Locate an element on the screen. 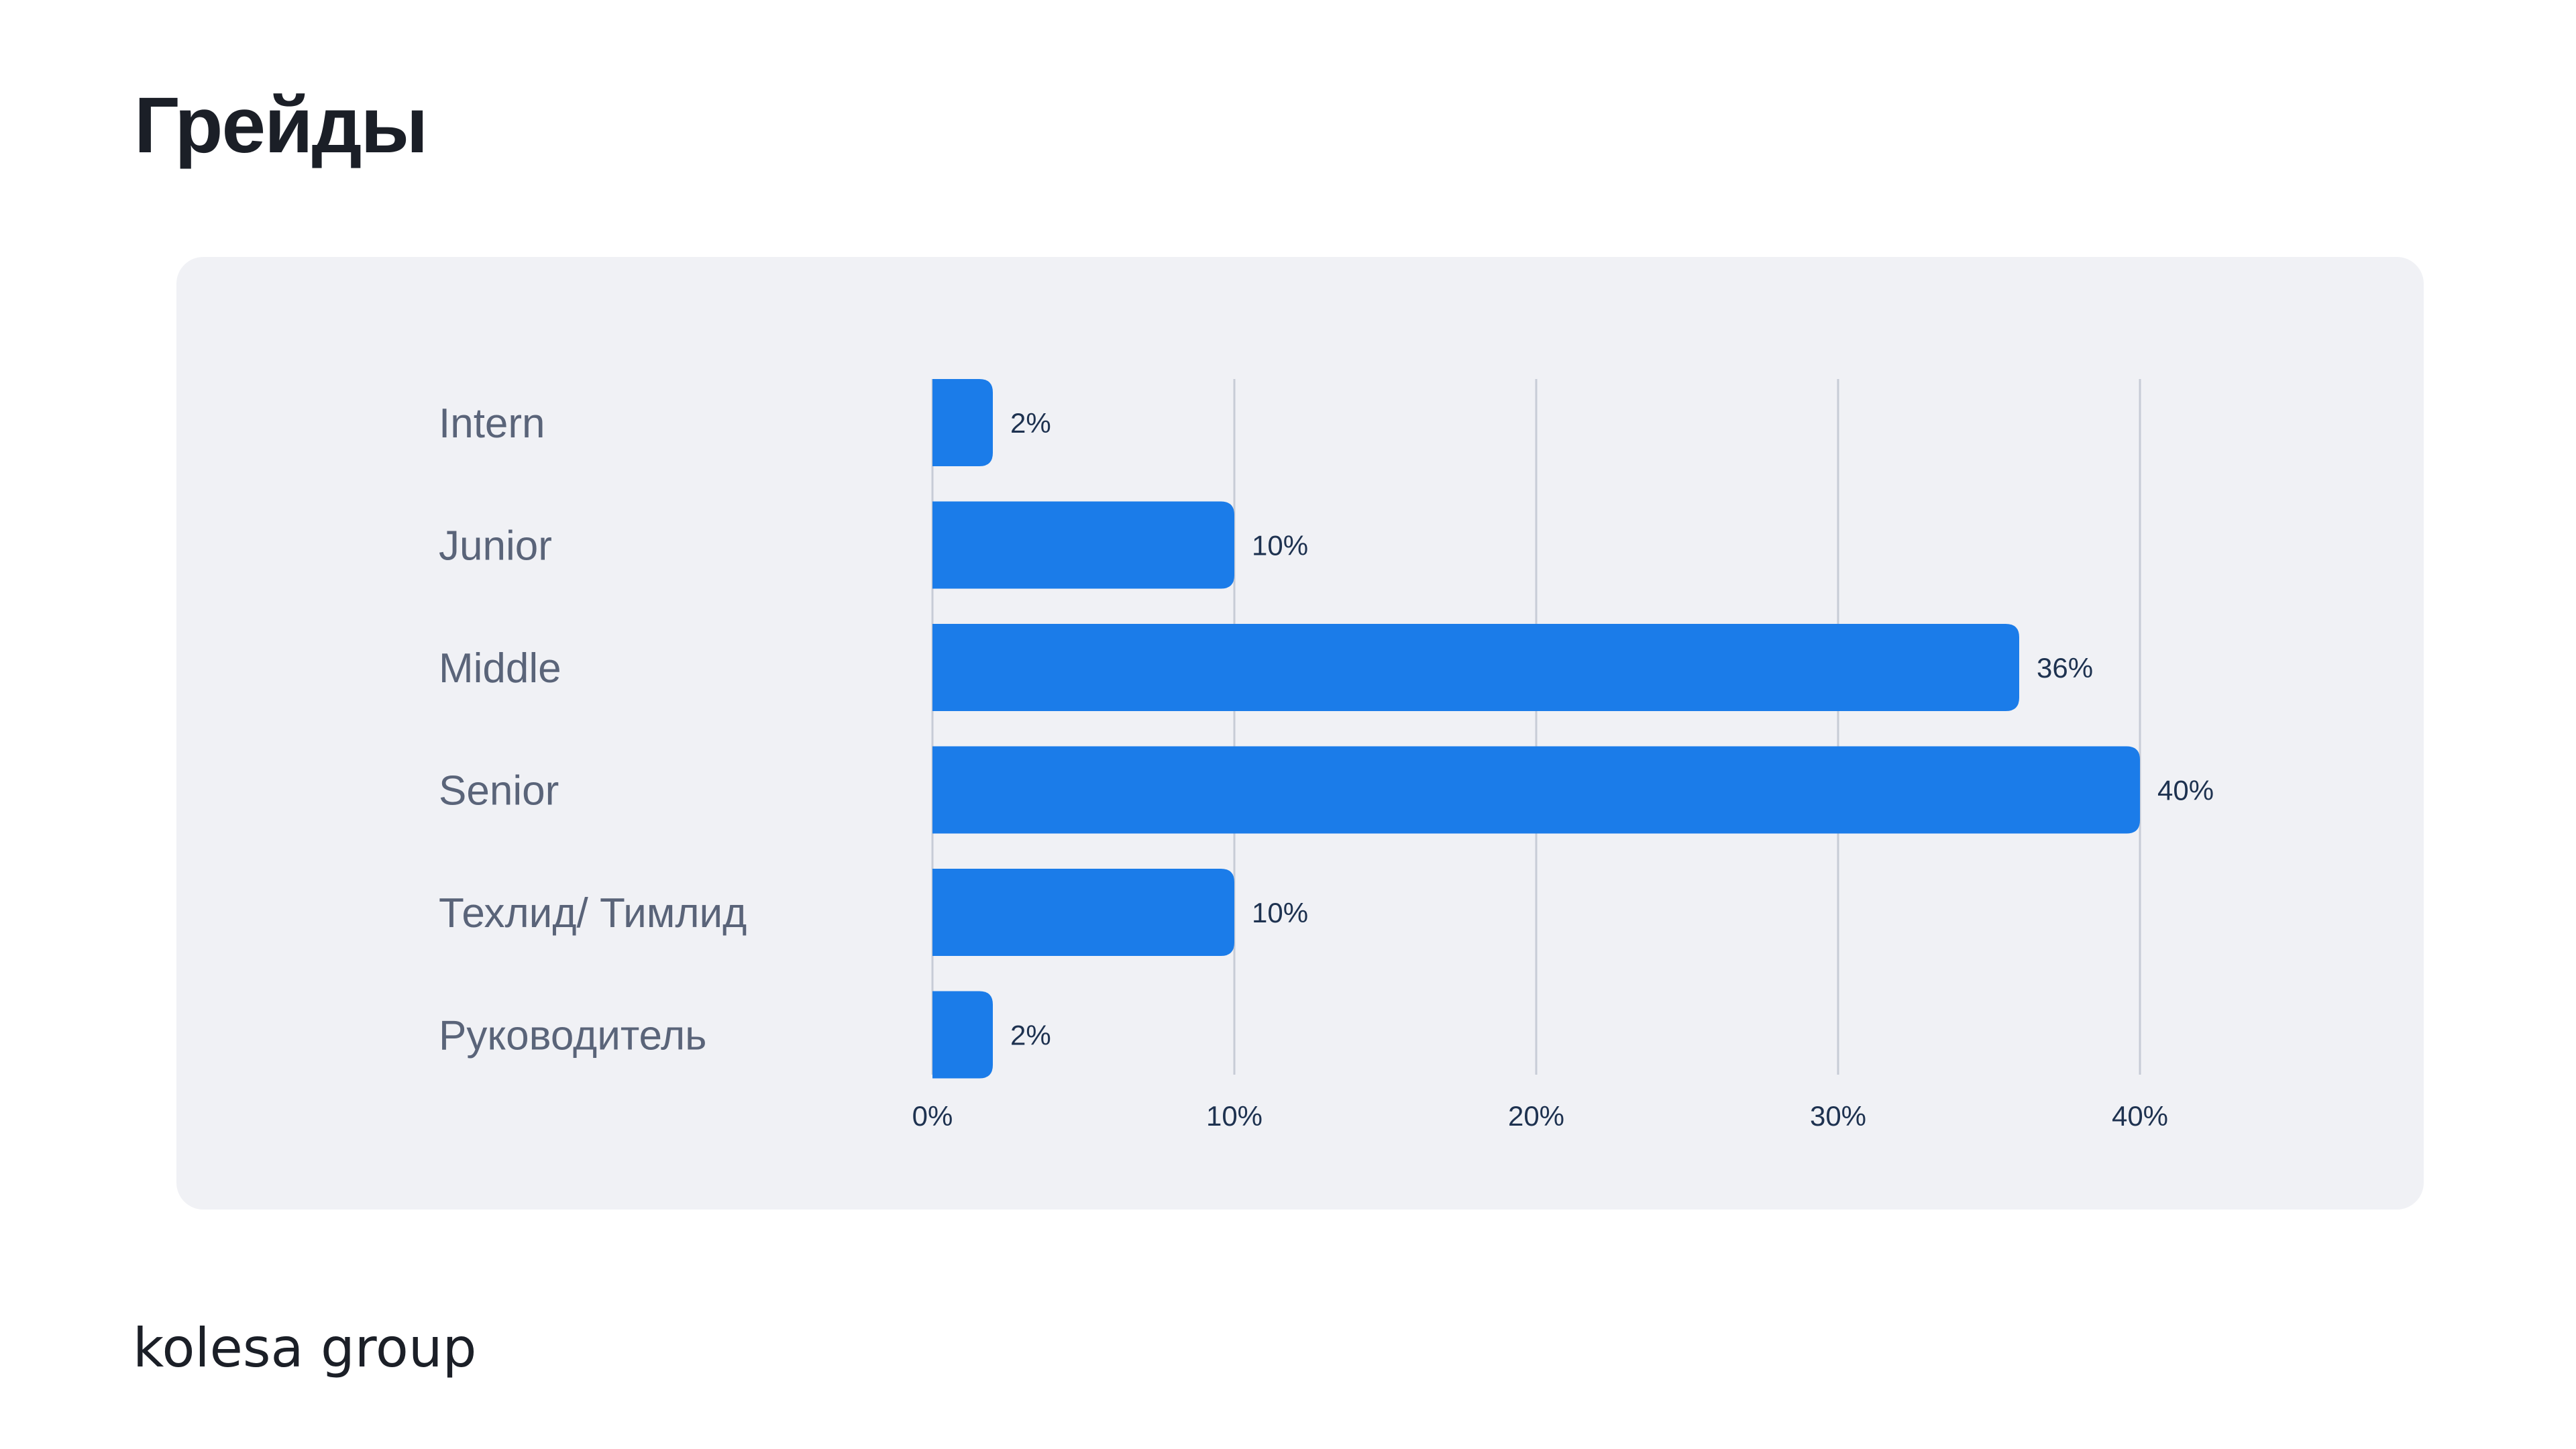  kolesa-group-logo: kolesa group is located at coordinates (305, 1348).